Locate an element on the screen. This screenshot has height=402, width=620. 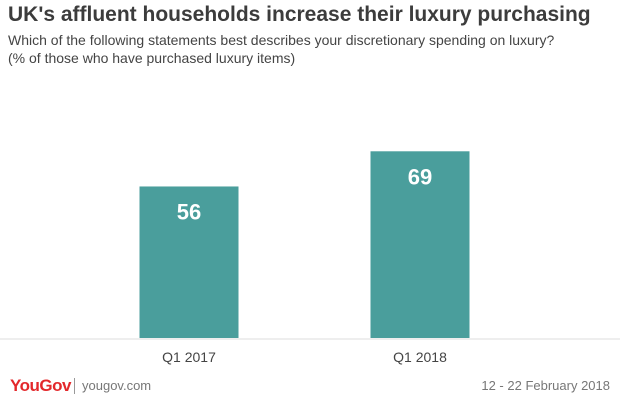
footer: YouGov yougov.com 12 - 22 February 2018 is located at coordinates (310, 387).